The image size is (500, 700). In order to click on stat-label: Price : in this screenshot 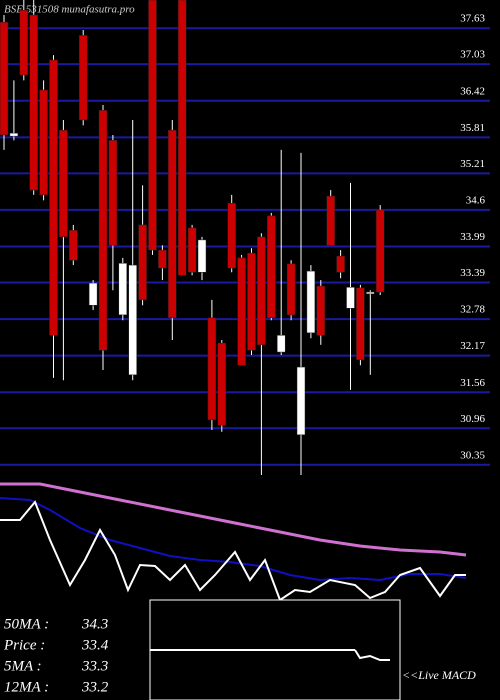, I will do `click(24, 645)`.